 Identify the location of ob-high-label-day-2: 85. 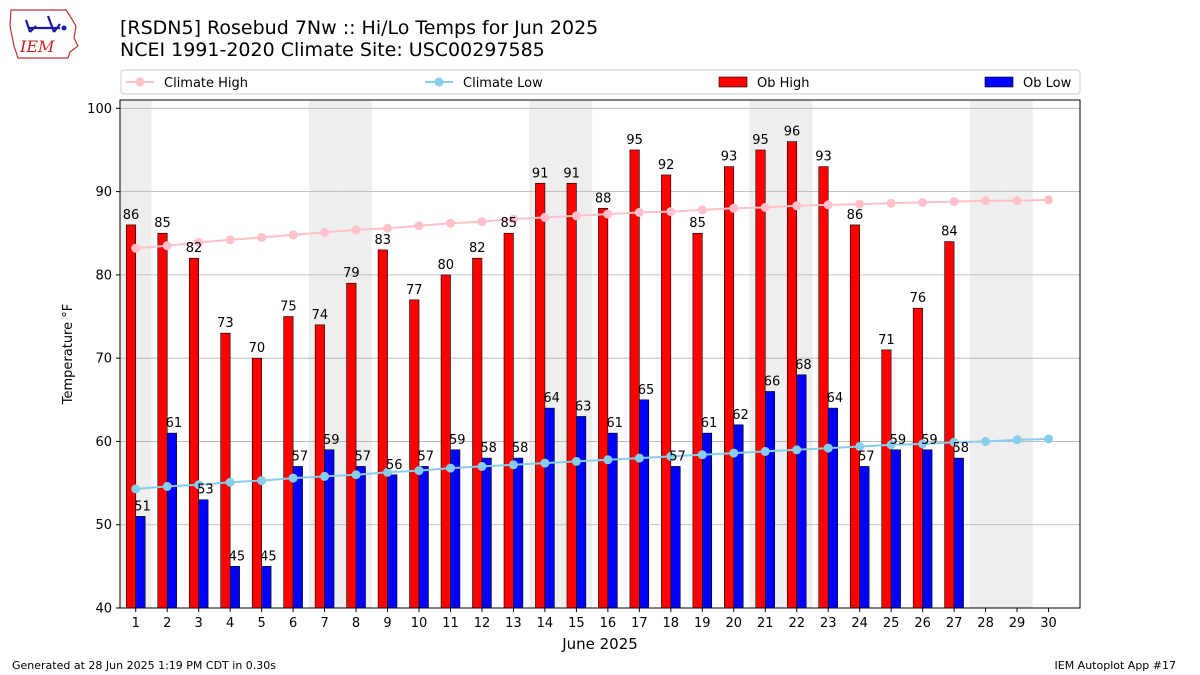
(162, 223).